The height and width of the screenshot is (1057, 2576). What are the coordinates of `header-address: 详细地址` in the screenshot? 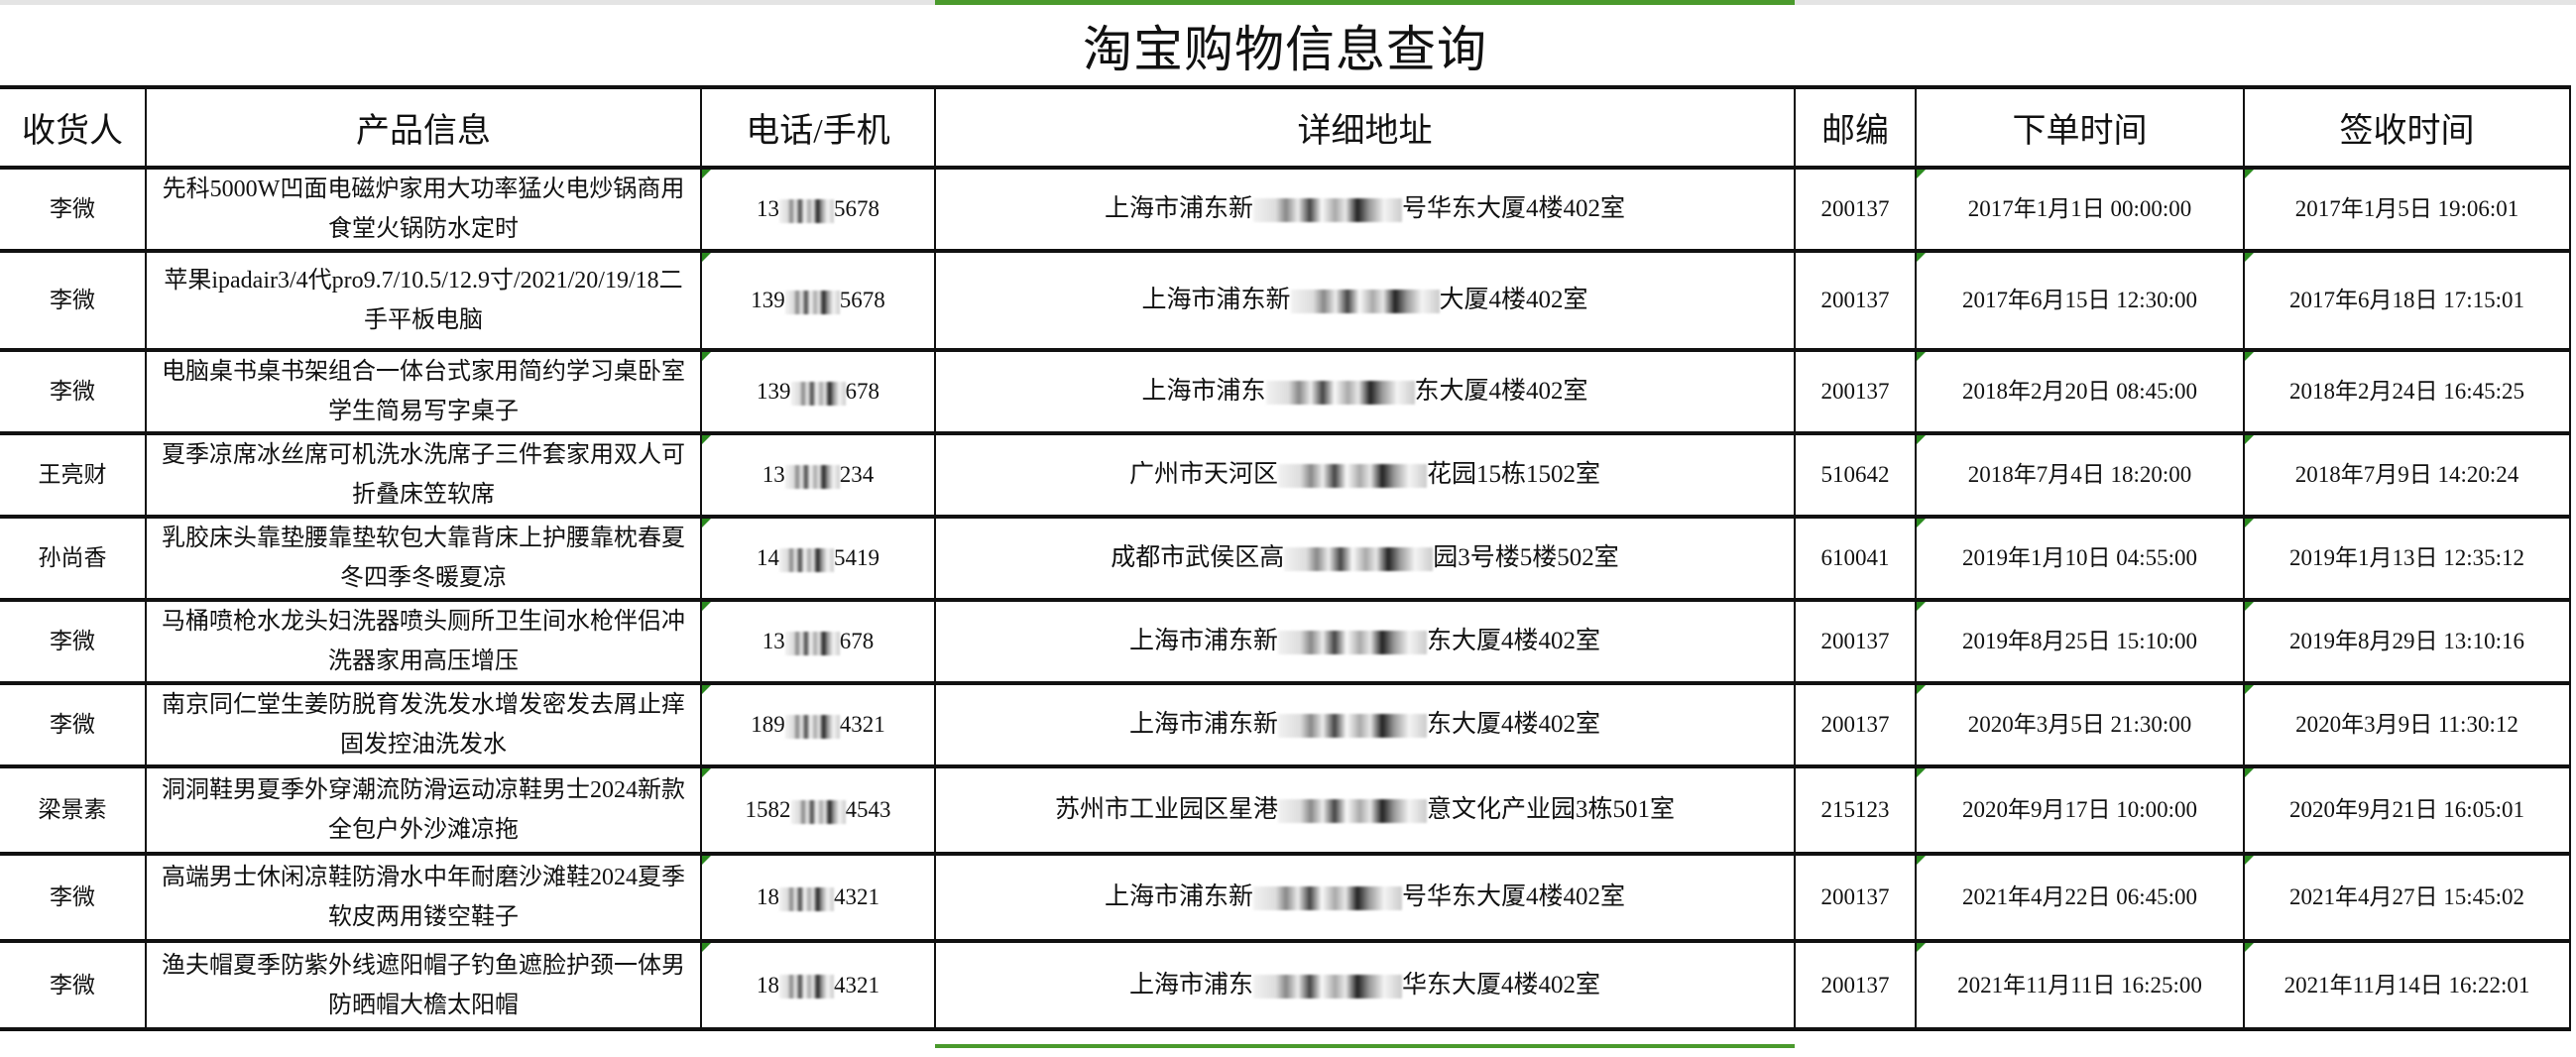 It's located at (1365, 127).